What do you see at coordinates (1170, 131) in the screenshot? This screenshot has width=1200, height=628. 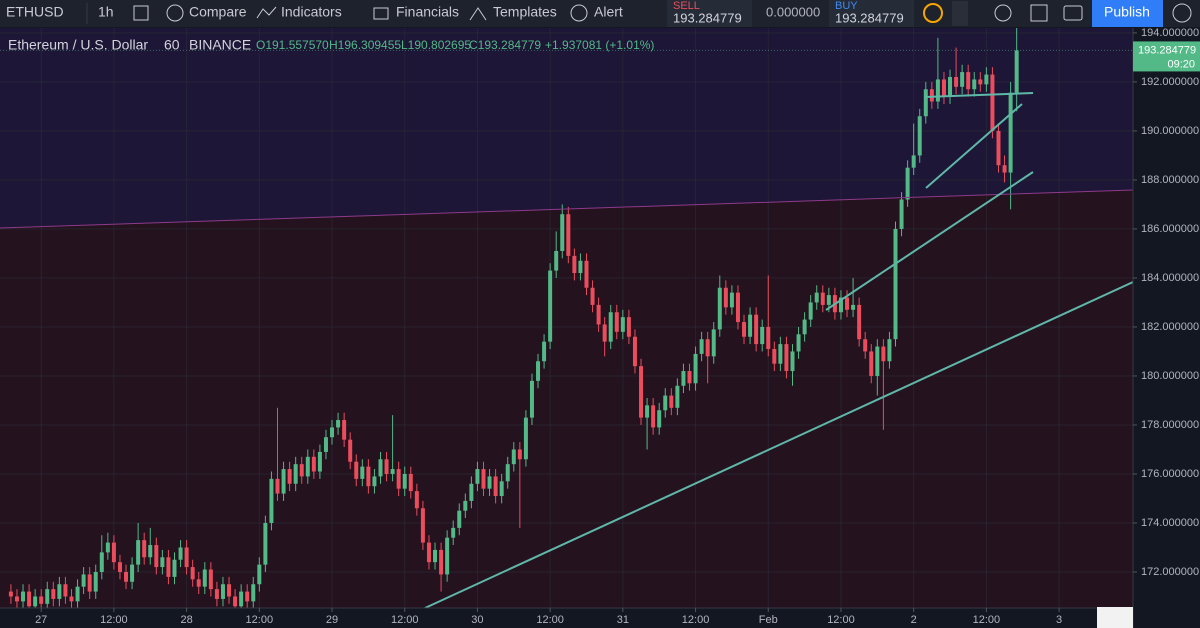 I see `y-tick-label: 190.000000` at bounding box center [1170, 131].